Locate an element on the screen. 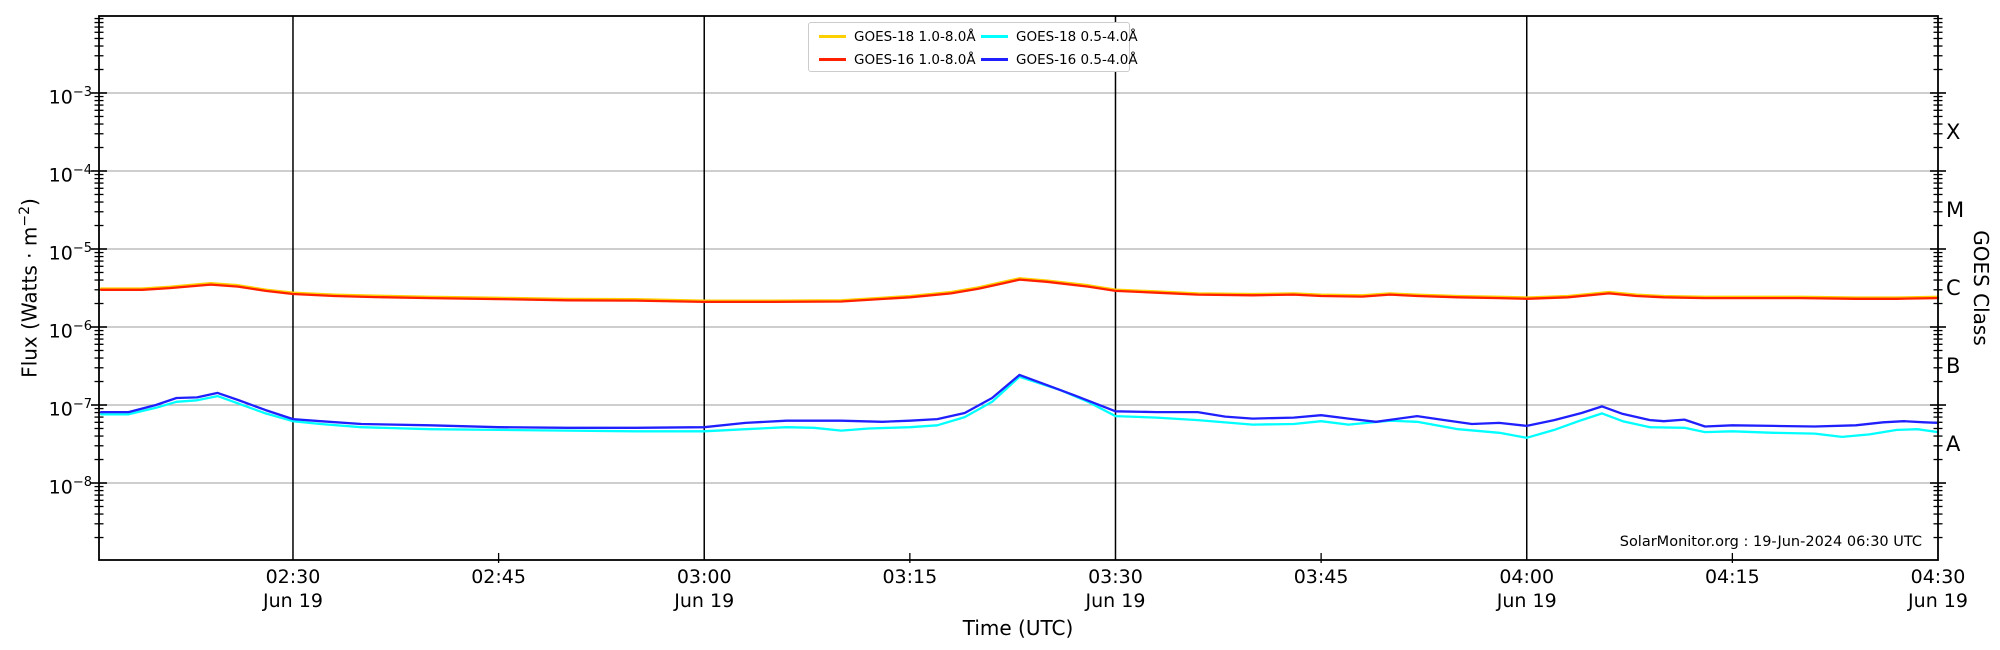 The width and height of the screenshot is (2000, 650). legend-swatch-goes16-long-icon is located at coordinates (832, 59).